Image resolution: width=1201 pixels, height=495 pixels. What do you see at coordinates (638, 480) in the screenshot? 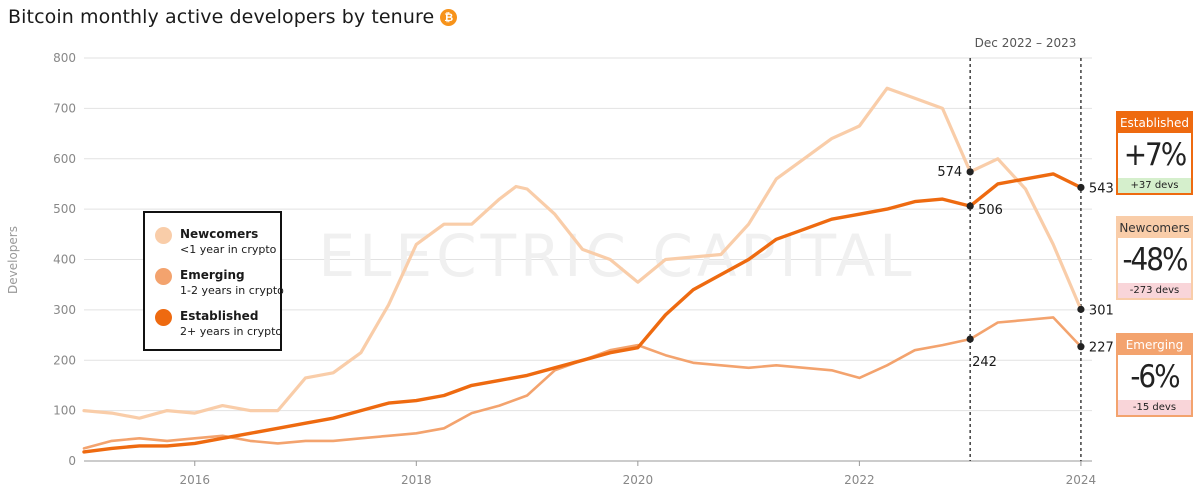
I see `x-tick-label: 2020` at bounding box center [638, 480].